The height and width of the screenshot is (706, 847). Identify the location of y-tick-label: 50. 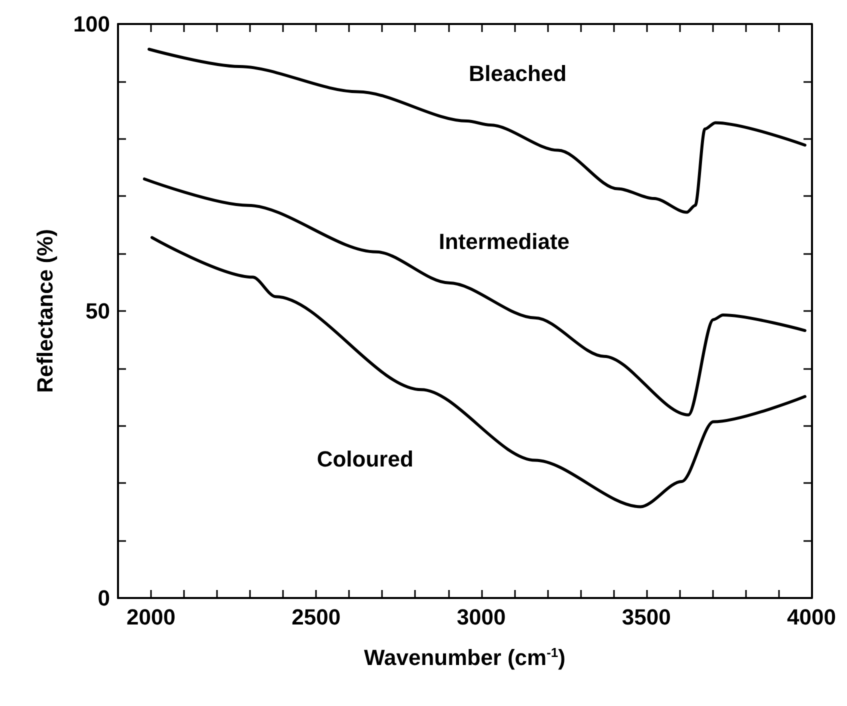
(98, 311).